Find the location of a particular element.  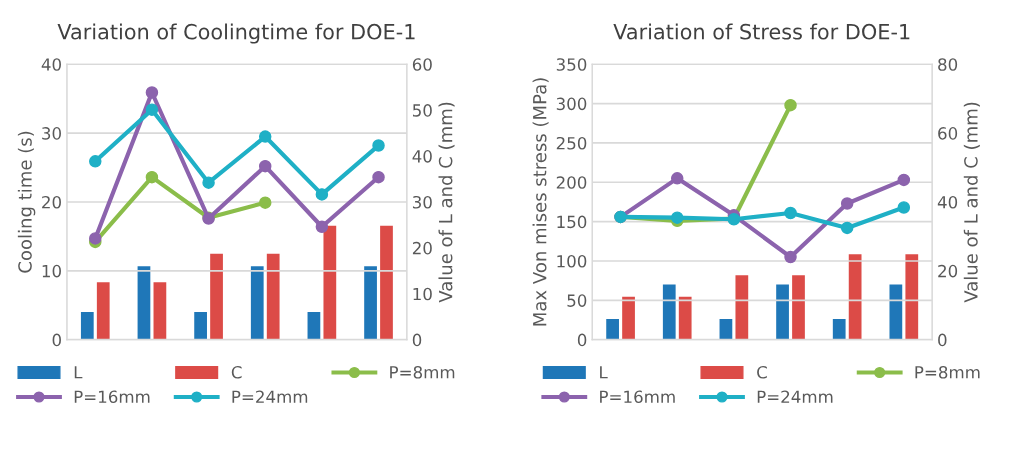

y-tick-label: 150 is located at coordinates (572, 222).